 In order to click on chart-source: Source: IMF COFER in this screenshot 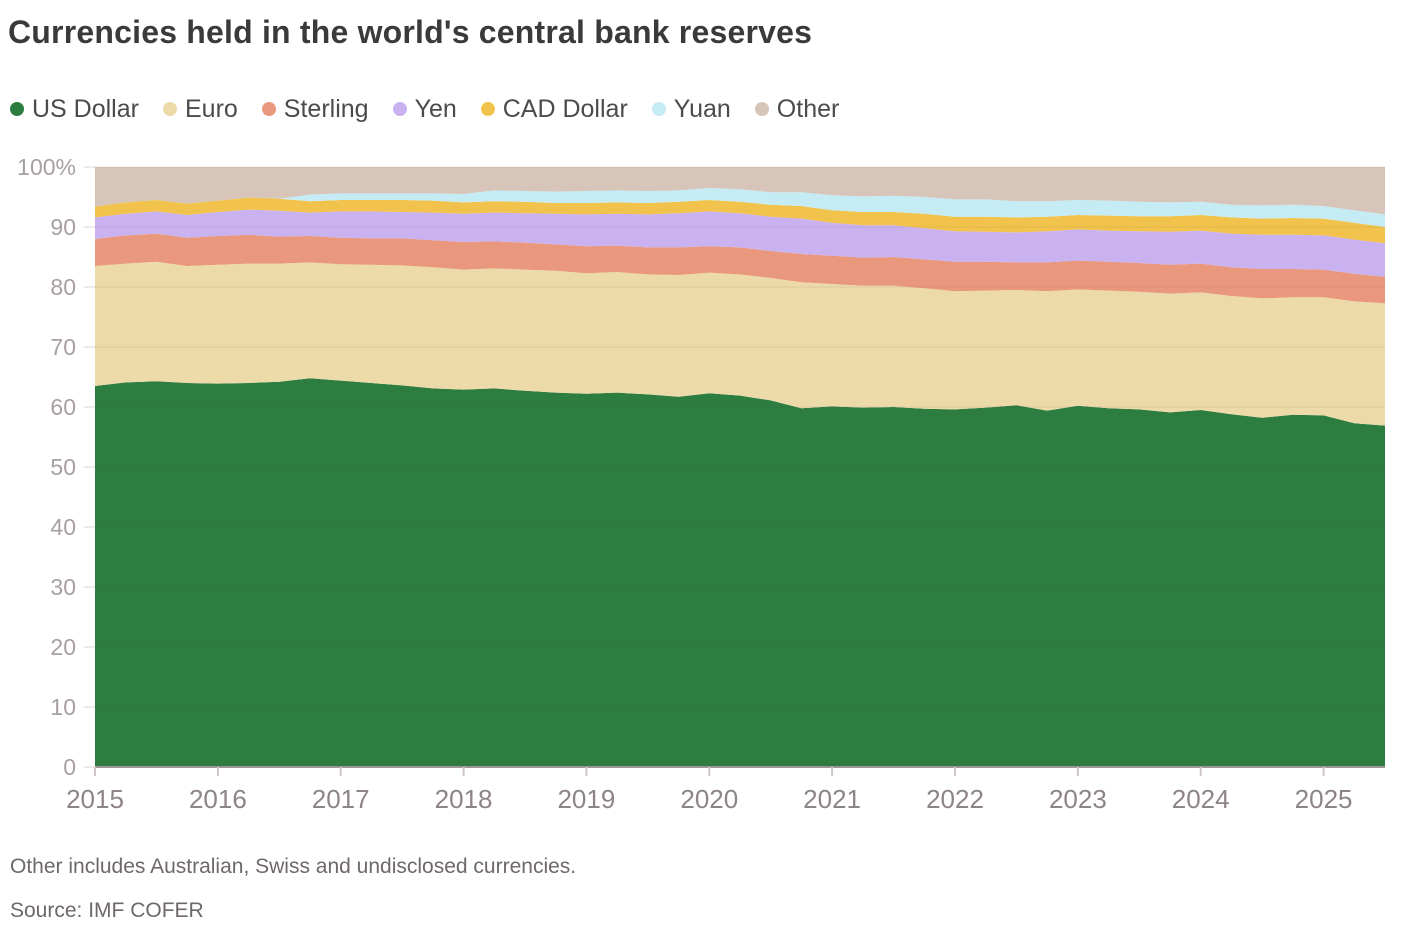, I will do `click(107, 910)`.